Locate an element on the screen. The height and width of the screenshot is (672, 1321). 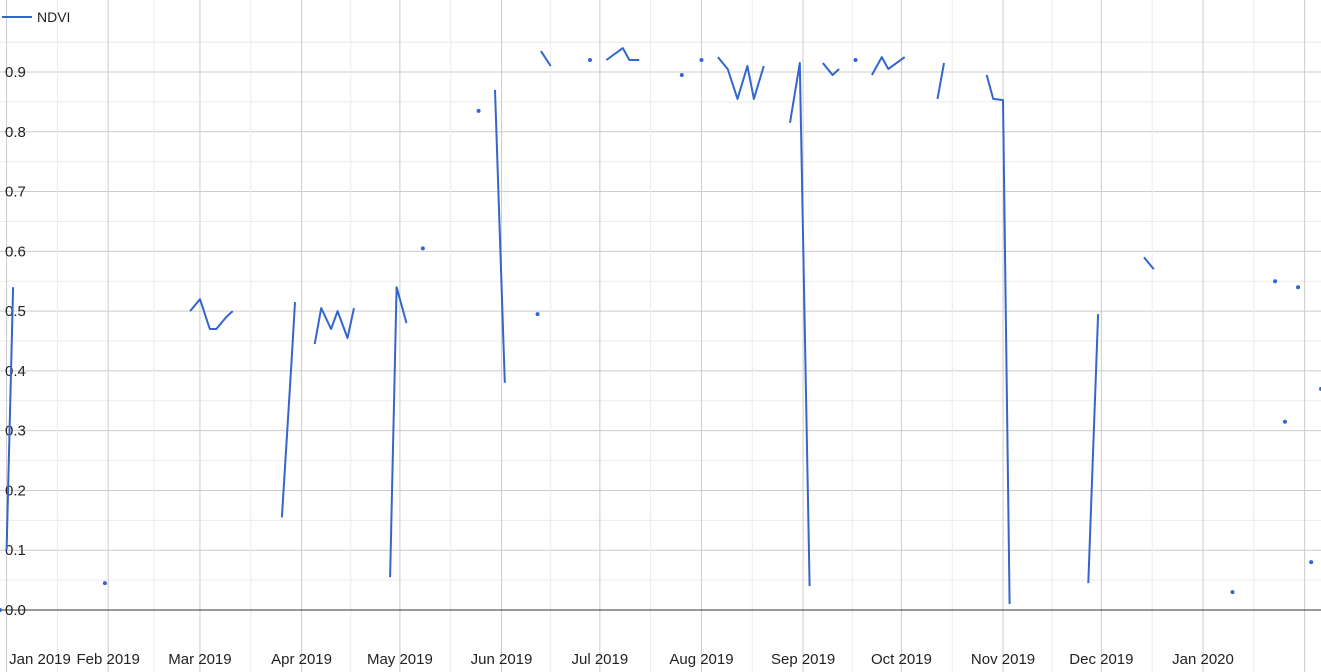
y-tick-label: 0.1 is located at coordinates (15, 550).